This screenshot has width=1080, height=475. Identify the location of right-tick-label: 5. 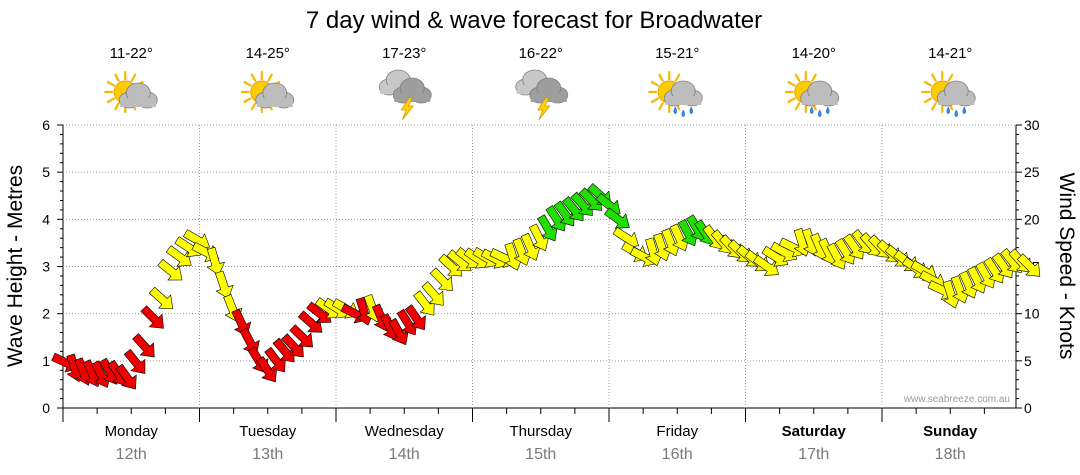
(1028, 361).